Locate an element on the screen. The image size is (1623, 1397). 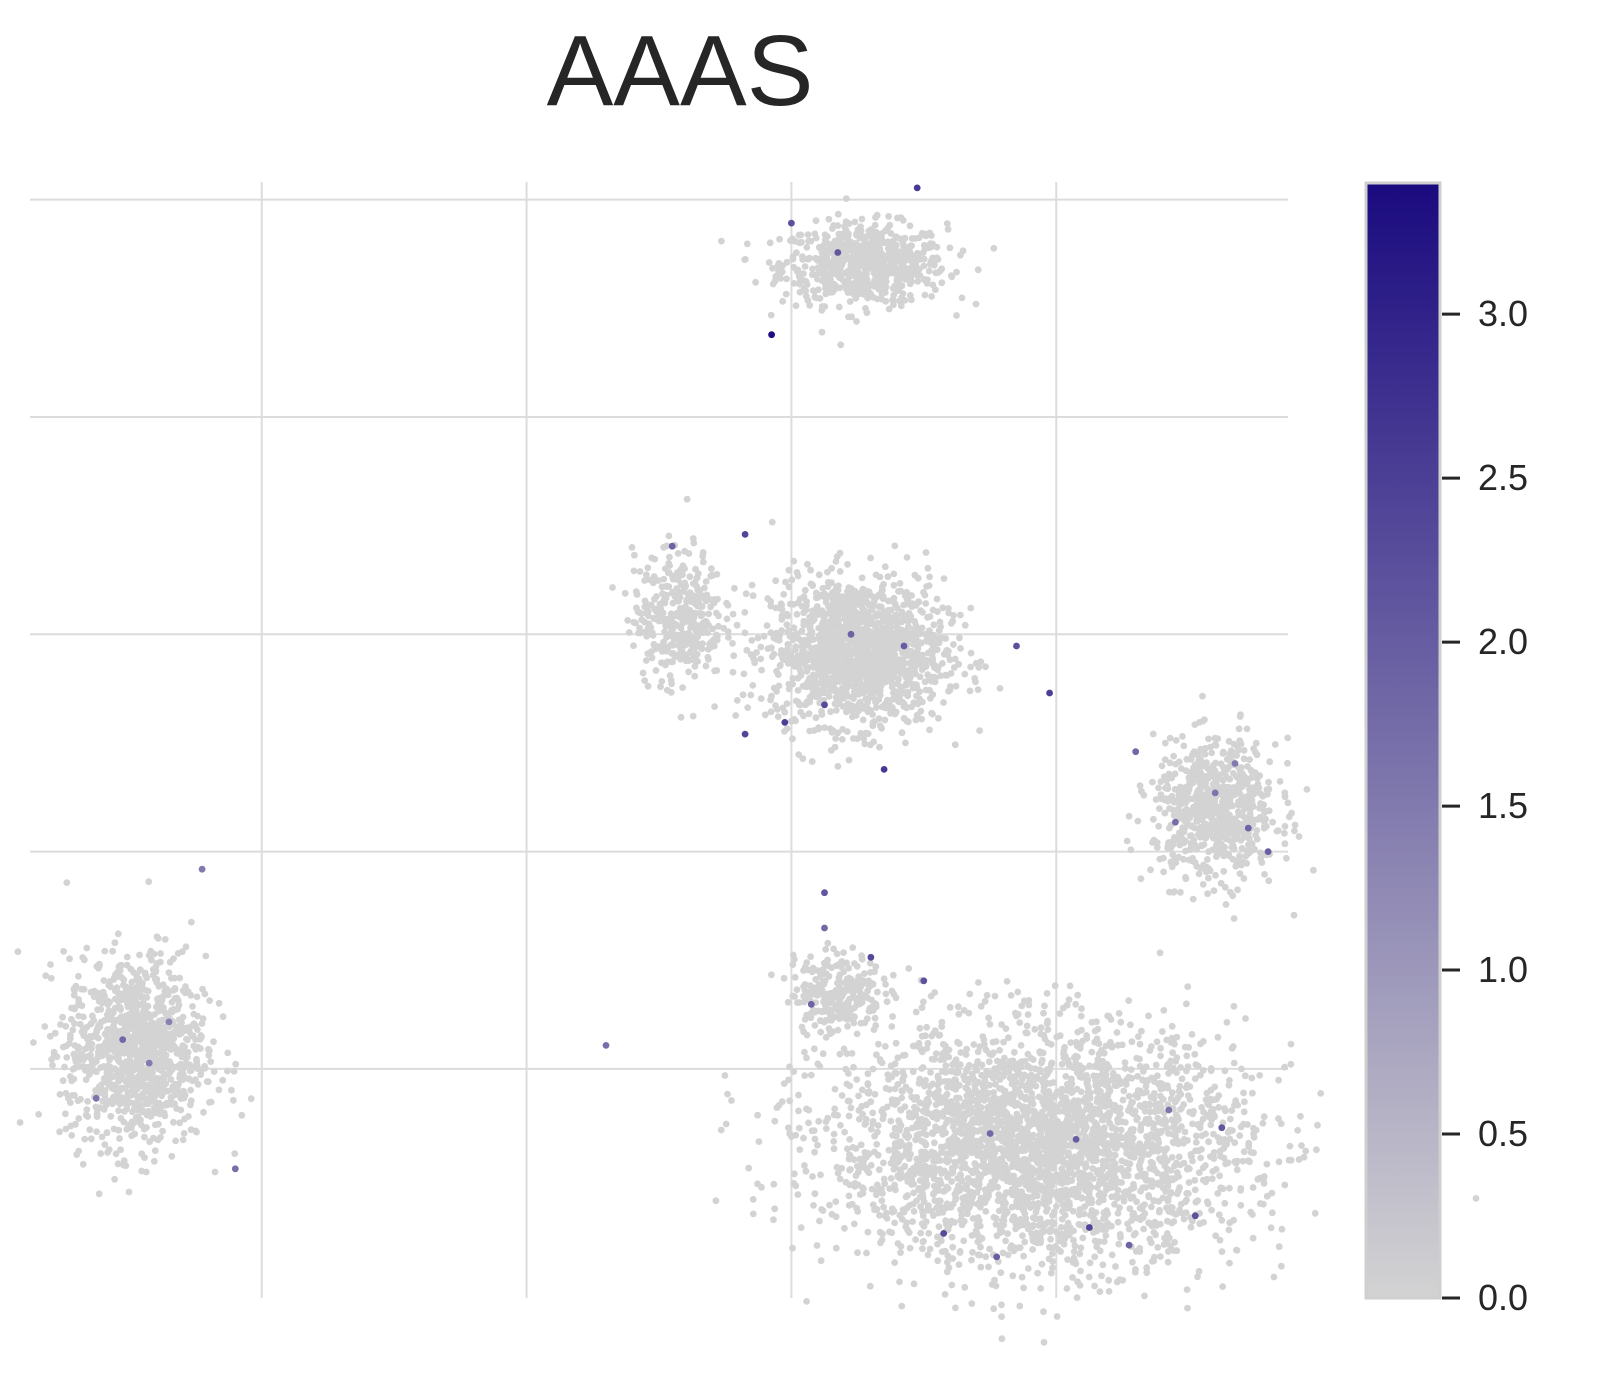
chart-title: AAAS is located at coordinates (680, 71).